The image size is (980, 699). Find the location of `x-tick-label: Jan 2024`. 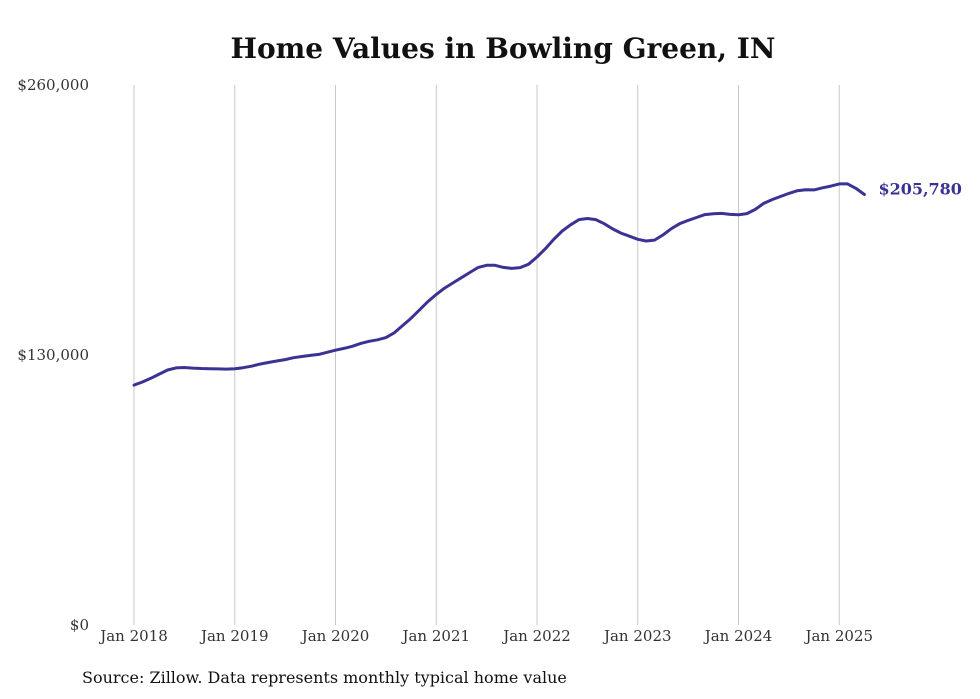

x-tick-label: Jan 2024 is located at coordinates (738, 636).